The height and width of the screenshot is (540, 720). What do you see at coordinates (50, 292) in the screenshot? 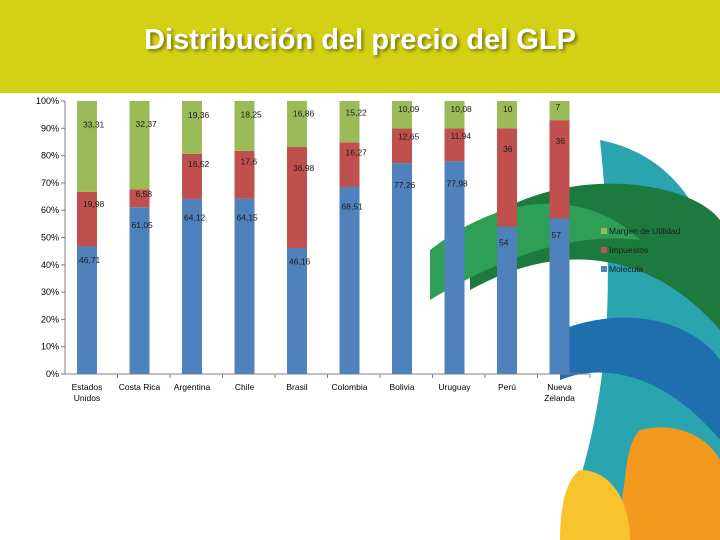
I see `y-tick-label: 30%` at bounding box center [50, 292].